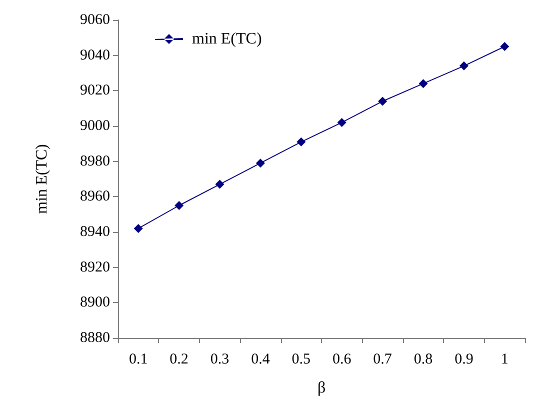 This screenshot has width=543, height=410. Describe the element at coordinates (95, 196) in the screenshot. I see `y-tick-label: 8960` at that location.